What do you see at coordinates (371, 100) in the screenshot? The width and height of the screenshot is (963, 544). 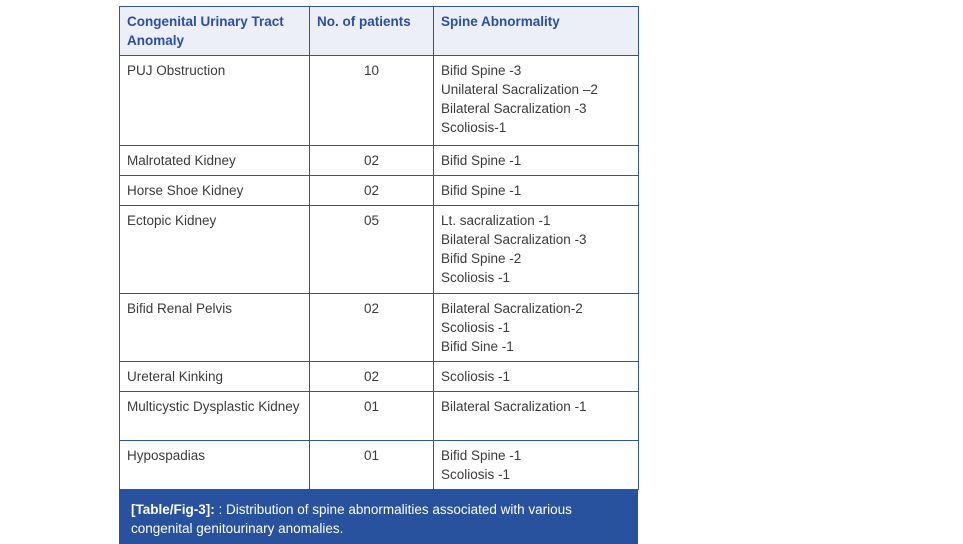 I see `cell-patients: 10` at bounding box center [371, 100].